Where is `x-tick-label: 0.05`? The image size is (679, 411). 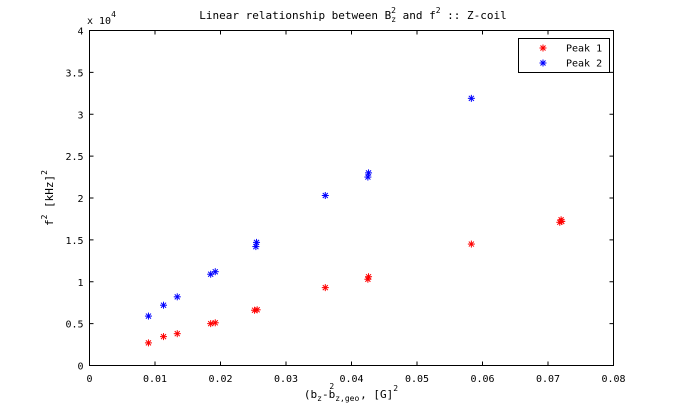
x-tick-label: 0.05 is located at coordinates (417, 379).